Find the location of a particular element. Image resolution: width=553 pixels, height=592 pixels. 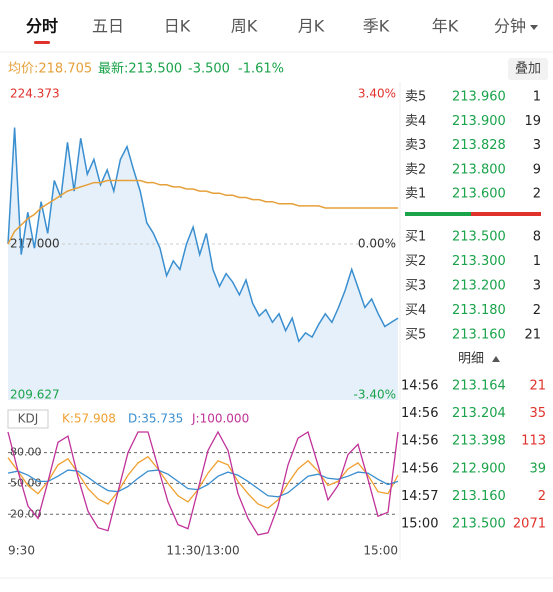

latest-price: 最新:213.500 is located at coordinates (140, 69).